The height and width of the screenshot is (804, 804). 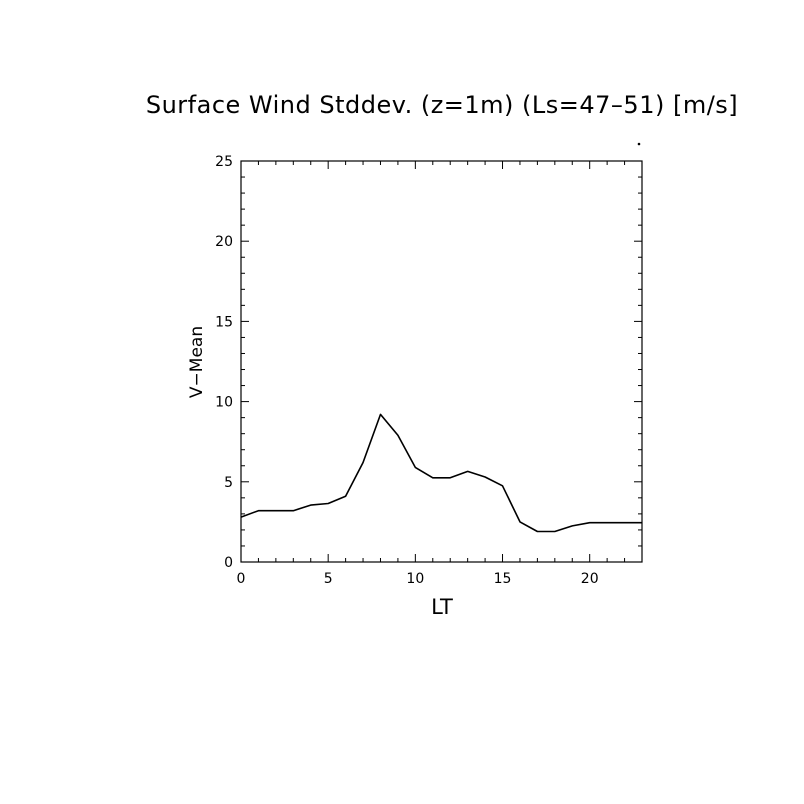 What do you see at coordinates (241, 579) in the screenshot?
I see `x-tick-label: 0` at bounding box center [241, 579].